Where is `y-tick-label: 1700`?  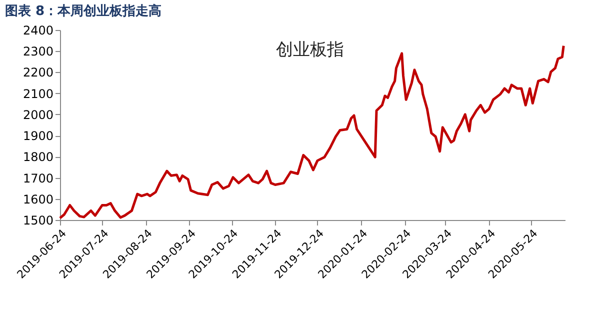 y-tick-label: 1700 is located at coordinates (38, 178).